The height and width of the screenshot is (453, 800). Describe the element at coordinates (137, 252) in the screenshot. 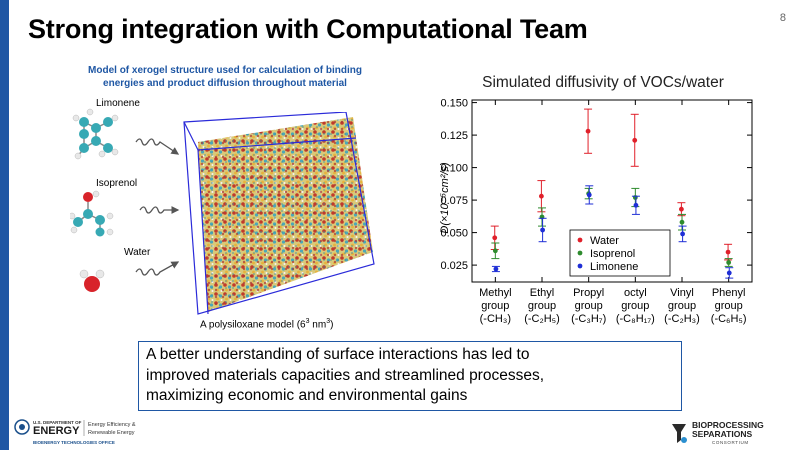

I see `water-label: Water` at that location.